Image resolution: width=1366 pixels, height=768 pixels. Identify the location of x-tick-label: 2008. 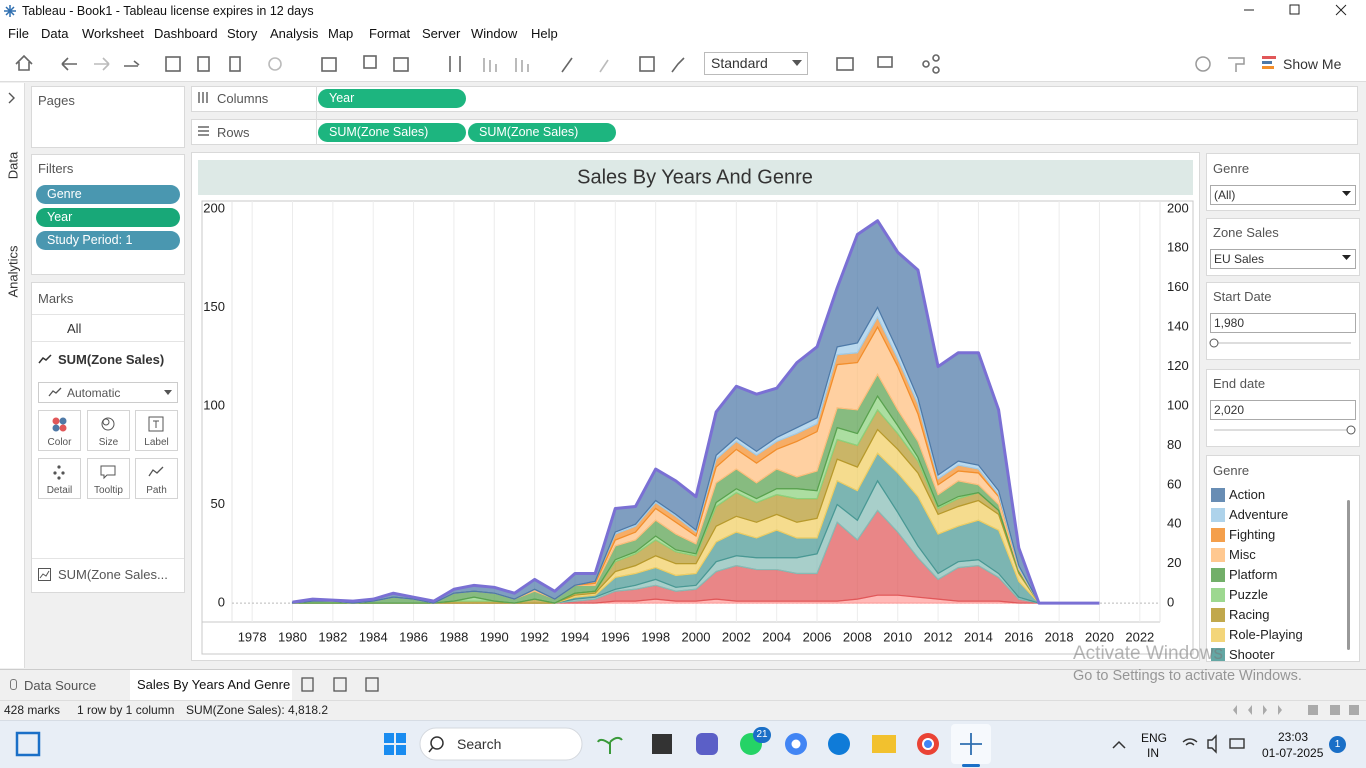
(857, 636).